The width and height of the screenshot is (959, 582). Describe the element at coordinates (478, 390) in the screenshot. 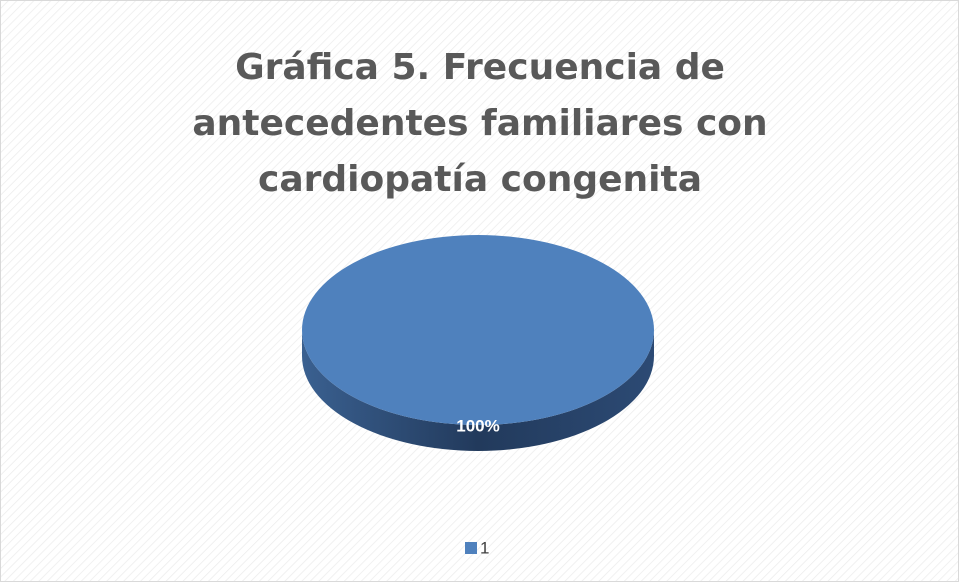

I see `pie-side` at that location.